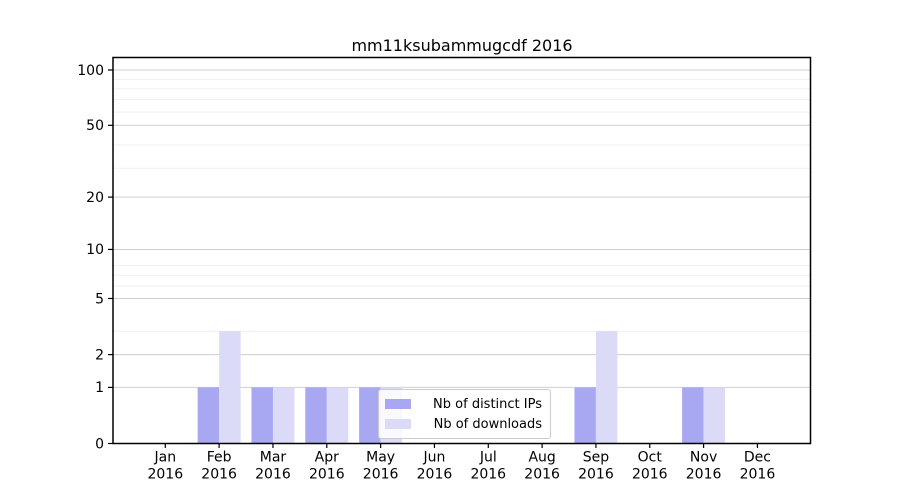  Describe the element at coordinates (650, 458) in the screenshot. I see `x-tick-label: Oct` at that location.